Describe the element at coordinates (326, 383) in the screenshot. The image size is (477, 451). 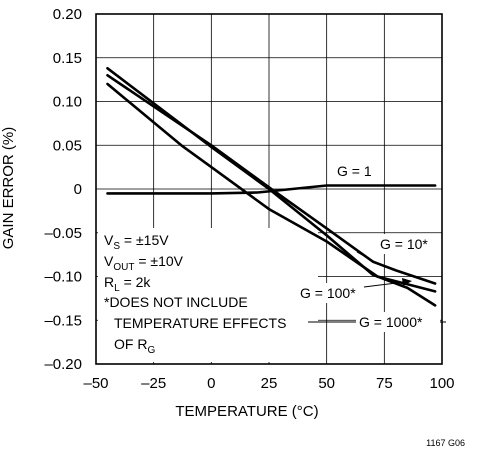
I see `x-tick-label: 50` at that location.